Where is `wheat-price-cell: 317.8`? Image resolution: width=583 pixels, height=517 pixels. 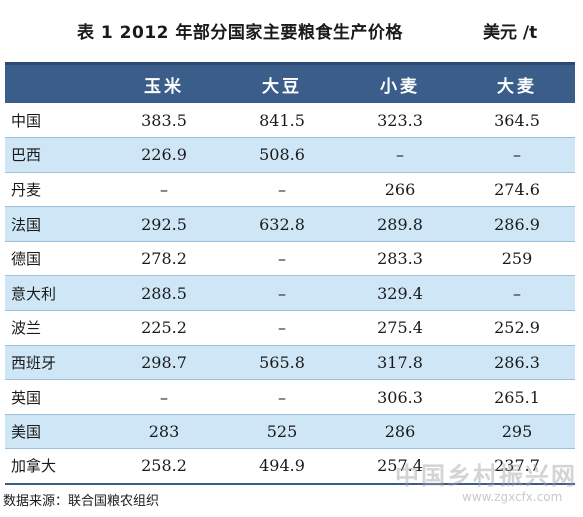
wheat-price-cell: 317.8 is located at coordinates (400, 363).